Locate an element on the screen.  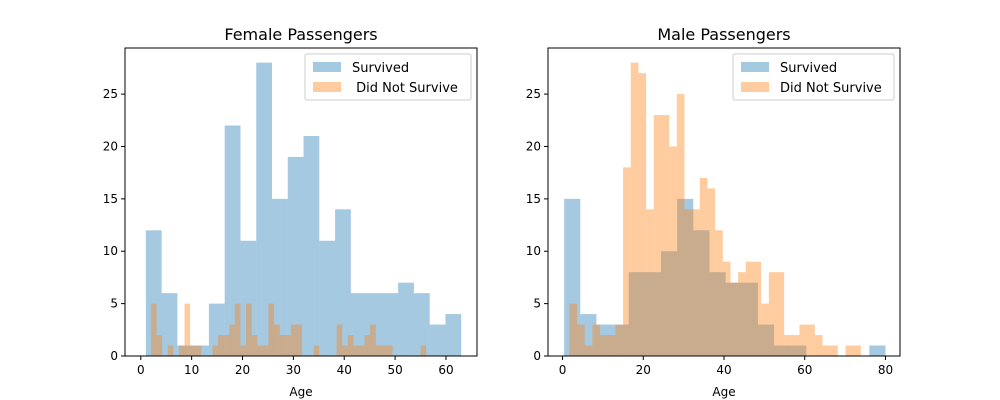
x-axis: 0 10 20 30 40 50 60 is located at coordinates (295, 366).